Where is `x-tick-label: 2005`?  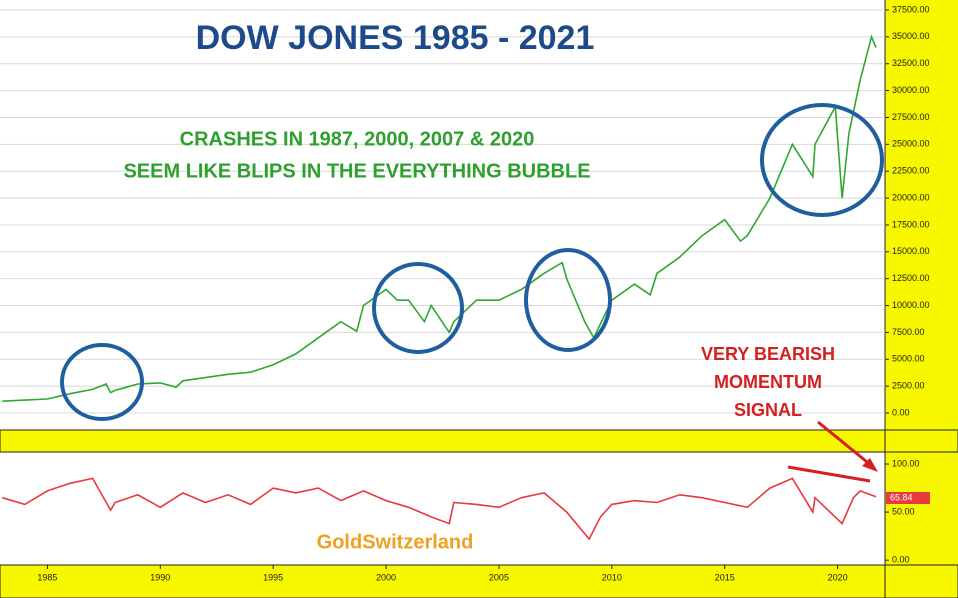 x-tick-label: 2005 is located at coordinates (499, 577).